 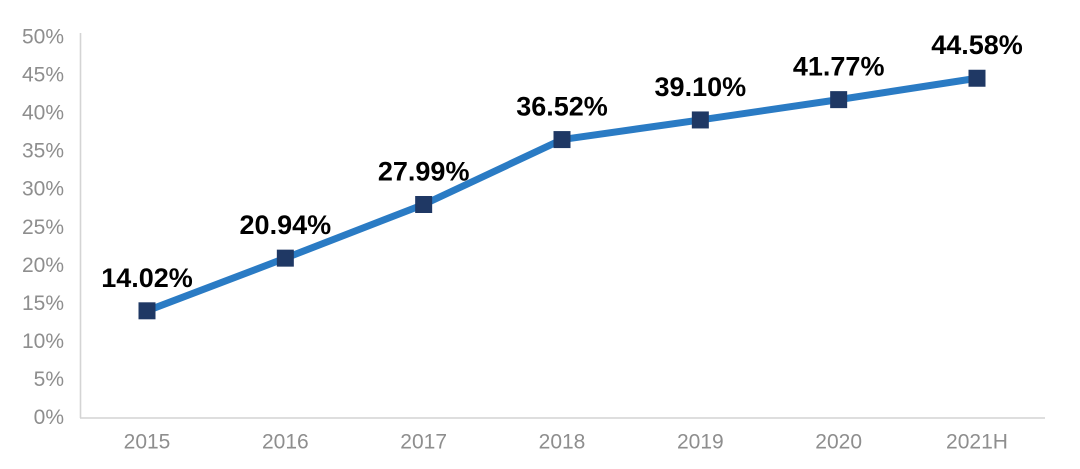 I want to click on x-tick-label: 2019, so click(x=700, y=442).